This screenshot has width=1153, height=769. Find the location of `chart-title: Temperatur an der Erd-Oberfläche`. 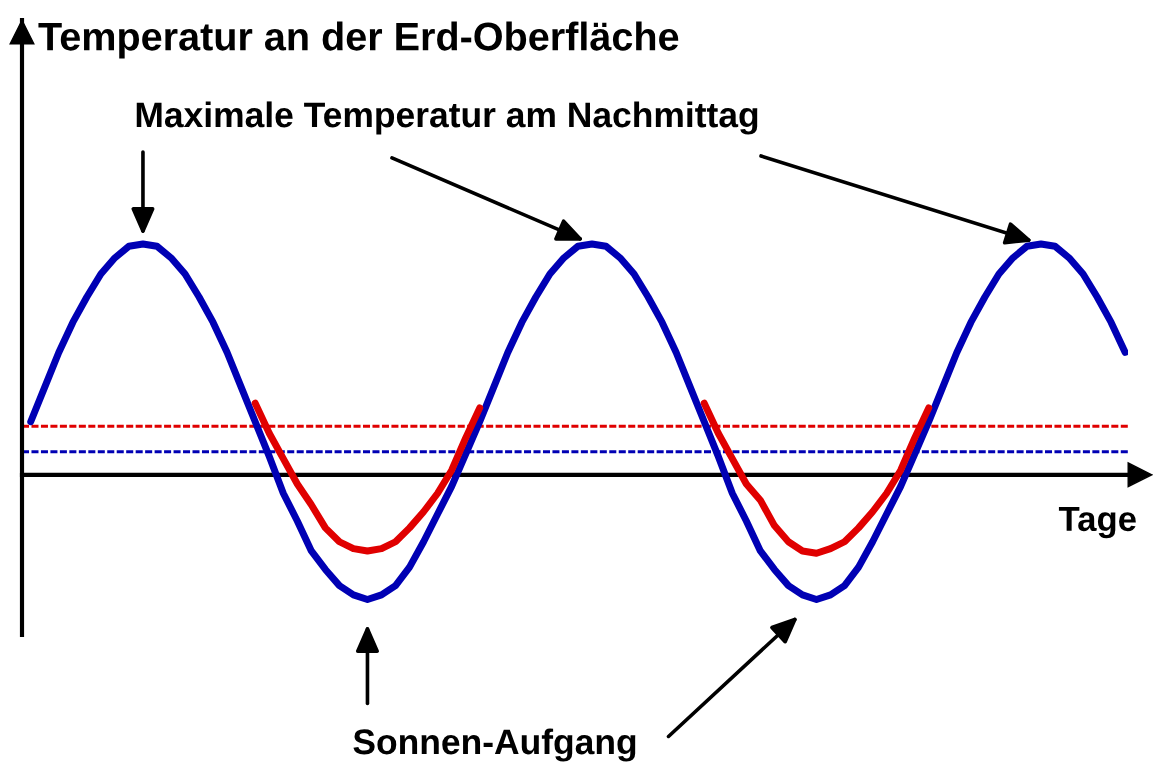

chart-title: Temperatur an der Erd-Oberfläche is located at coordinates (358, 40).